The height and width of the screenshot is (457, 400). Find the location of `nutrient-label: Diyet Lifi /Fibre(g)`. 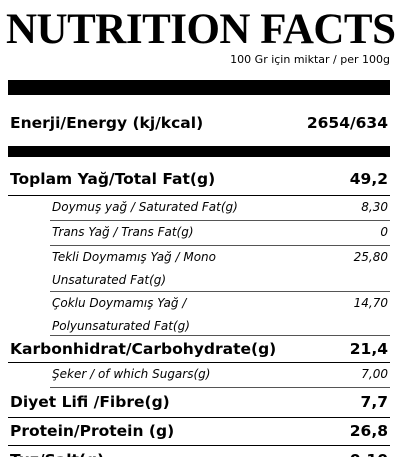

nutrient-label: Diyet Lifi /Fibre(g) is located at coordinates (90, 402).